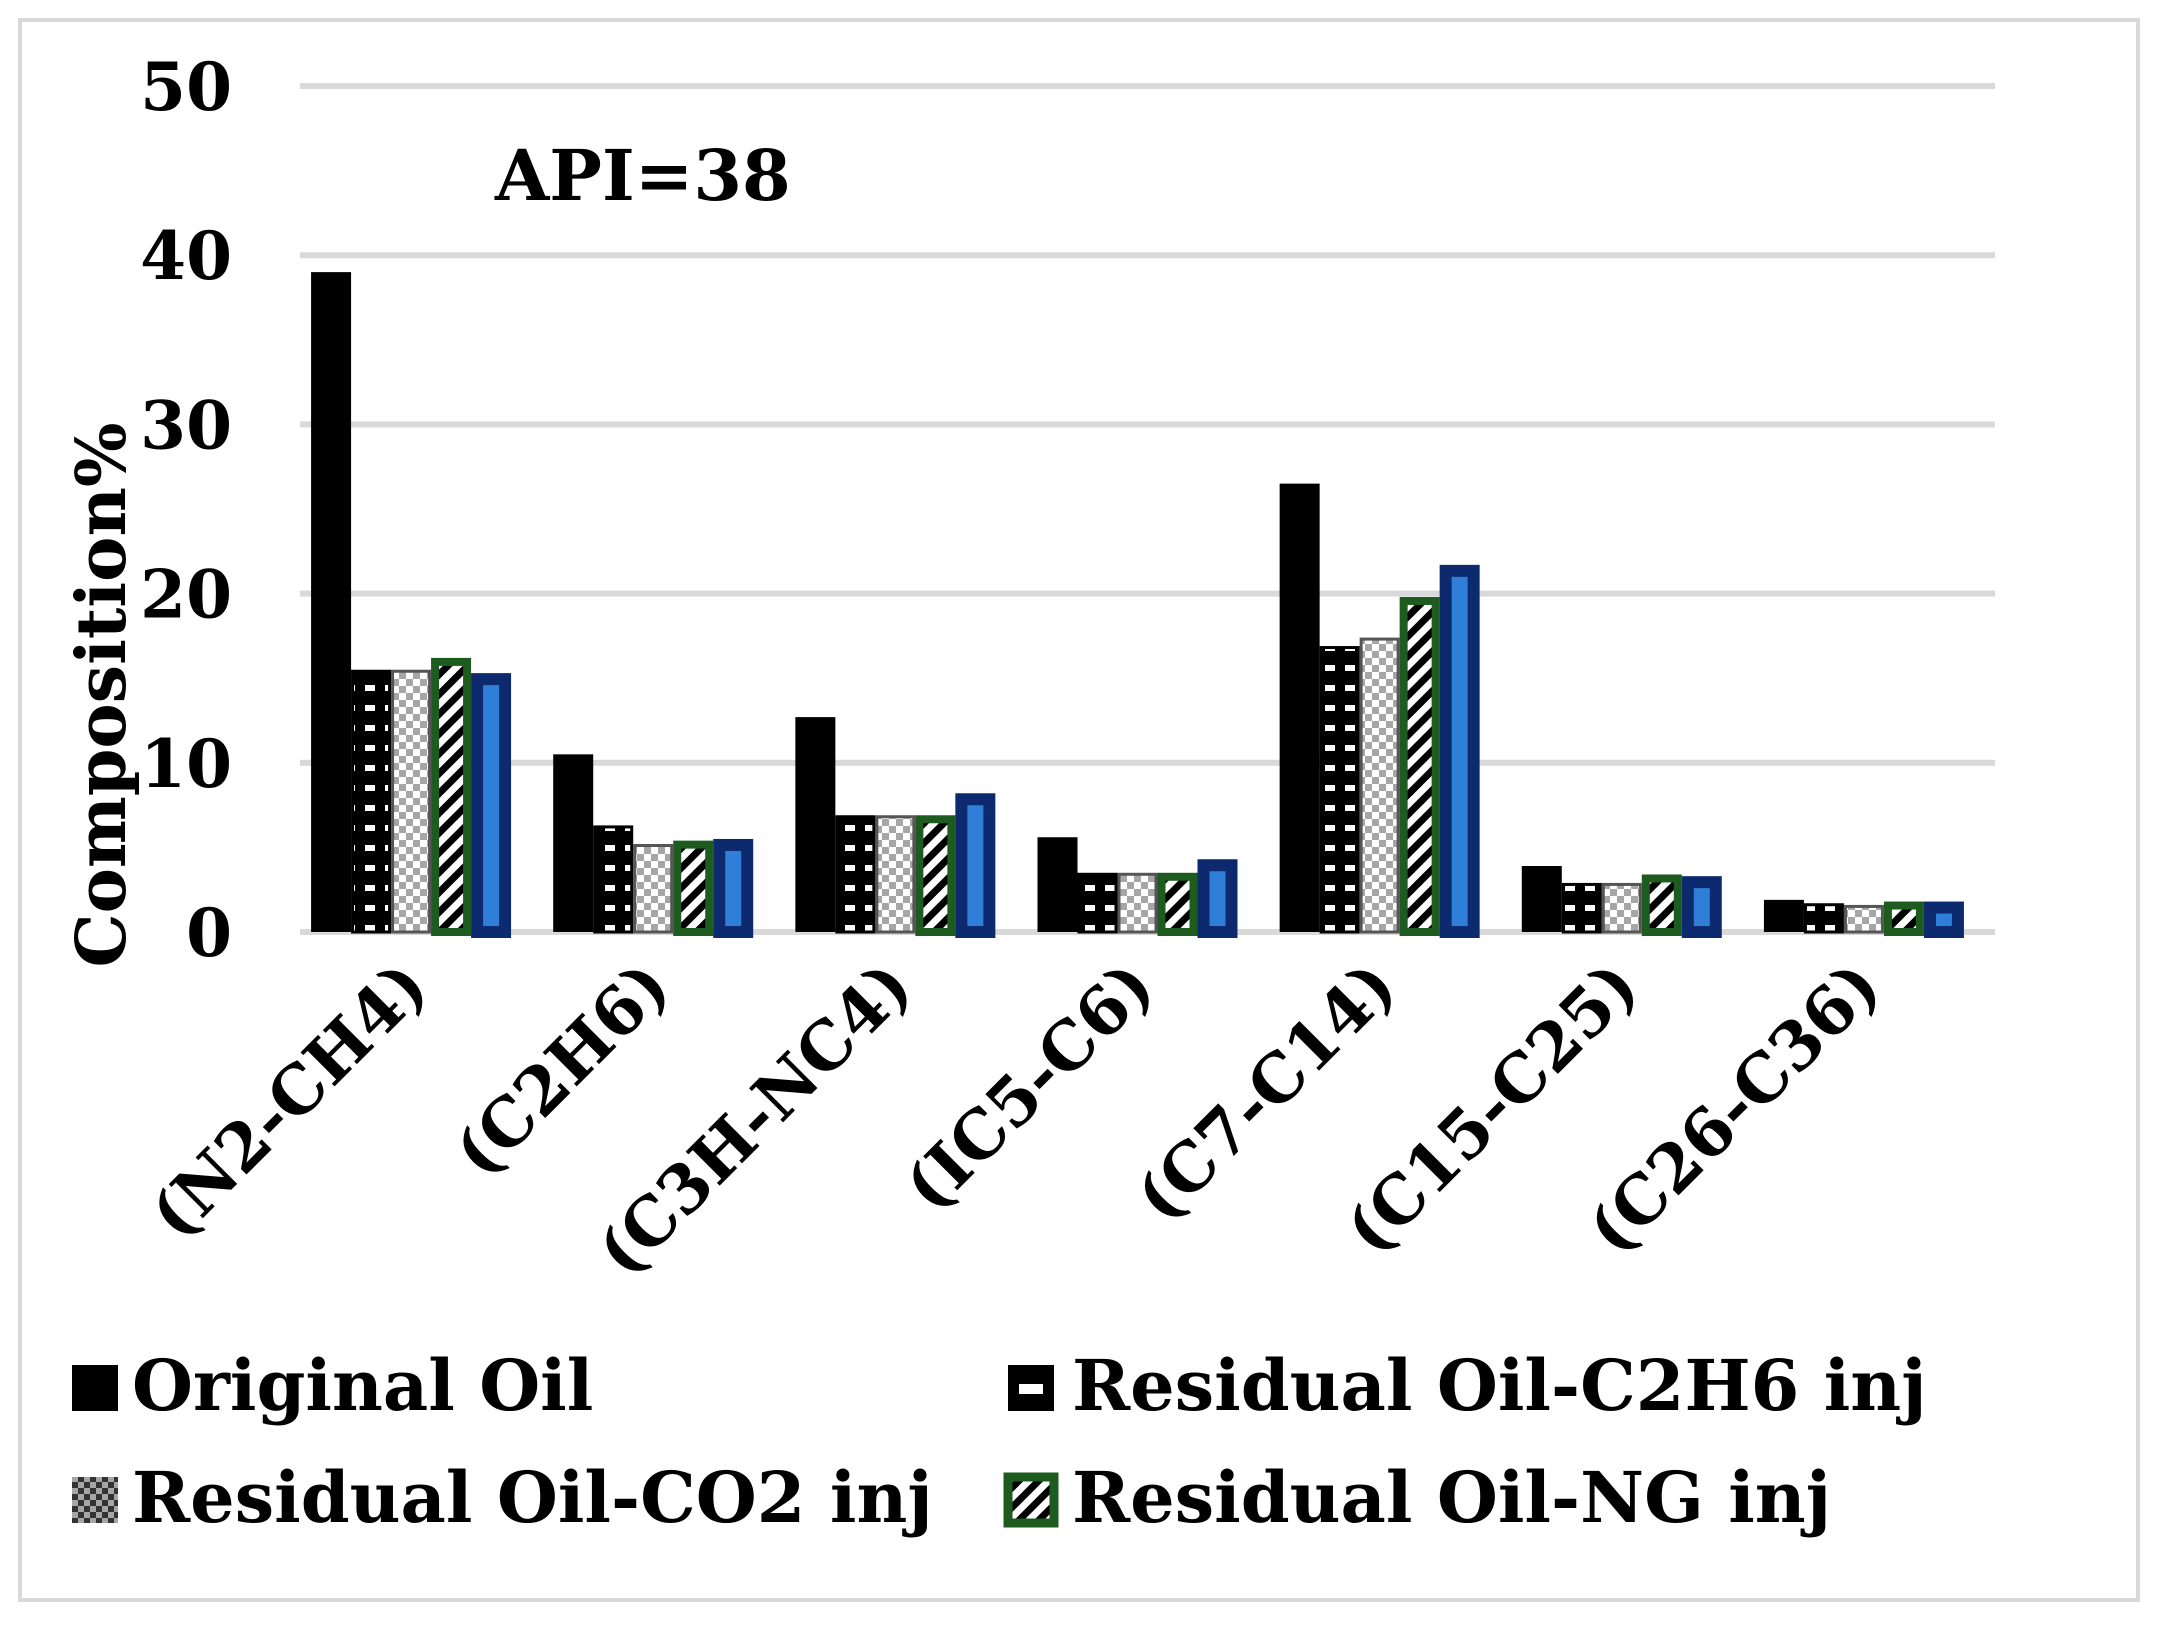  What do you see at coordinates (186, 87) in the screenshot?
I see `y-tick-label: 50` at bounding box center [186, 87].